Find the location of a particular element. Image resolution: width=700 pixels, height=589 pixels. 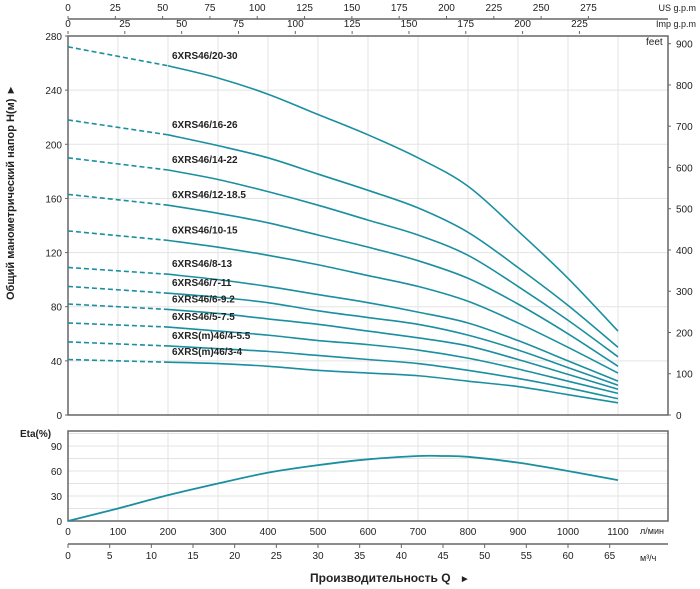

x-axis-title: Производительность Q ► is located at coordinates (390, 578).